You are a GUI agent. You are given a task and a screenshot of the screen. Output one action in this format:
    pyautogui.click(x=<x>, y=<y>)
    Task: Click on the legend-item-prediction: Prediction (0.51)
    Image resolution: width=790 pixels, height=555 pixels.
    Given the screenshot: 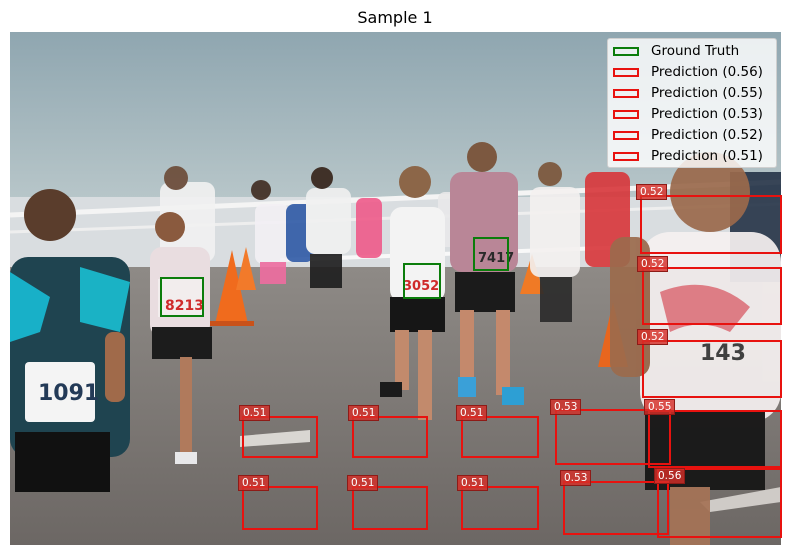 What is the action you would take?
    pyautogui.click(x=688, y=156)
    